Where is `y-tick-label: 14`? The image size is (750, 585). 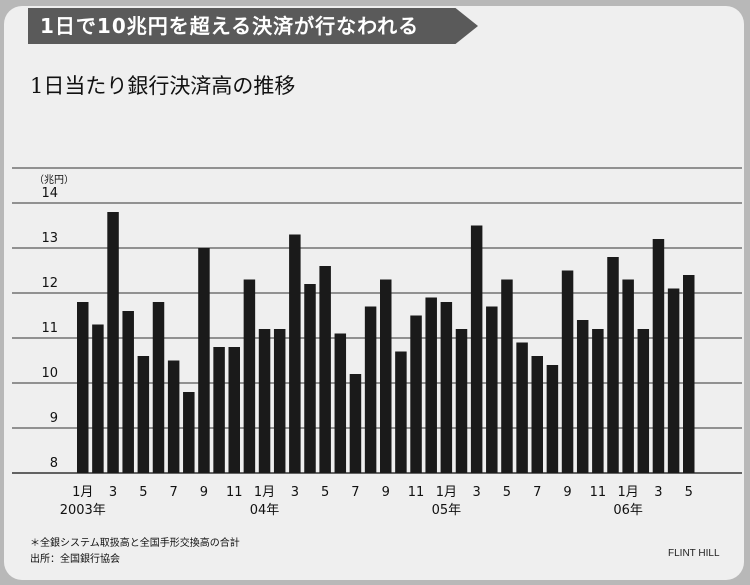 y-tick-label: 14 is located at coordinates (49, 193).